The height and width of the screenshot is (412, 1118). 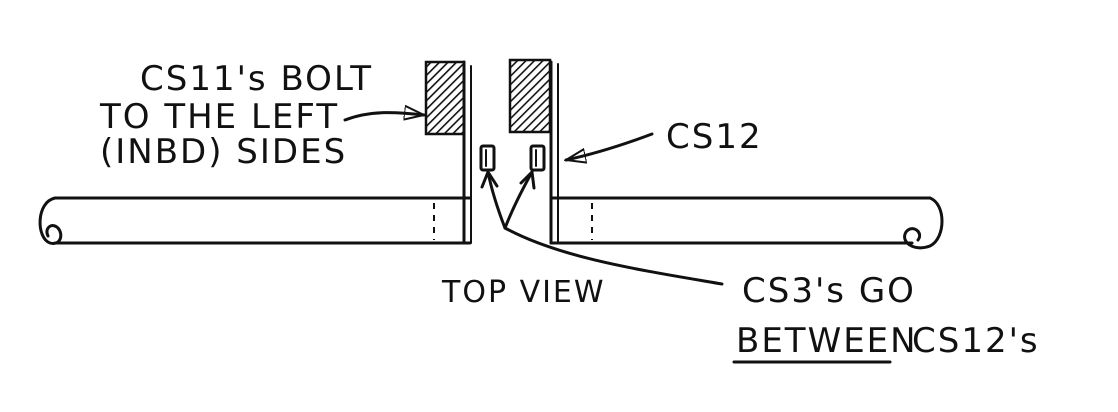 I want to click on cs12-leader, so click(x=610, y=146).